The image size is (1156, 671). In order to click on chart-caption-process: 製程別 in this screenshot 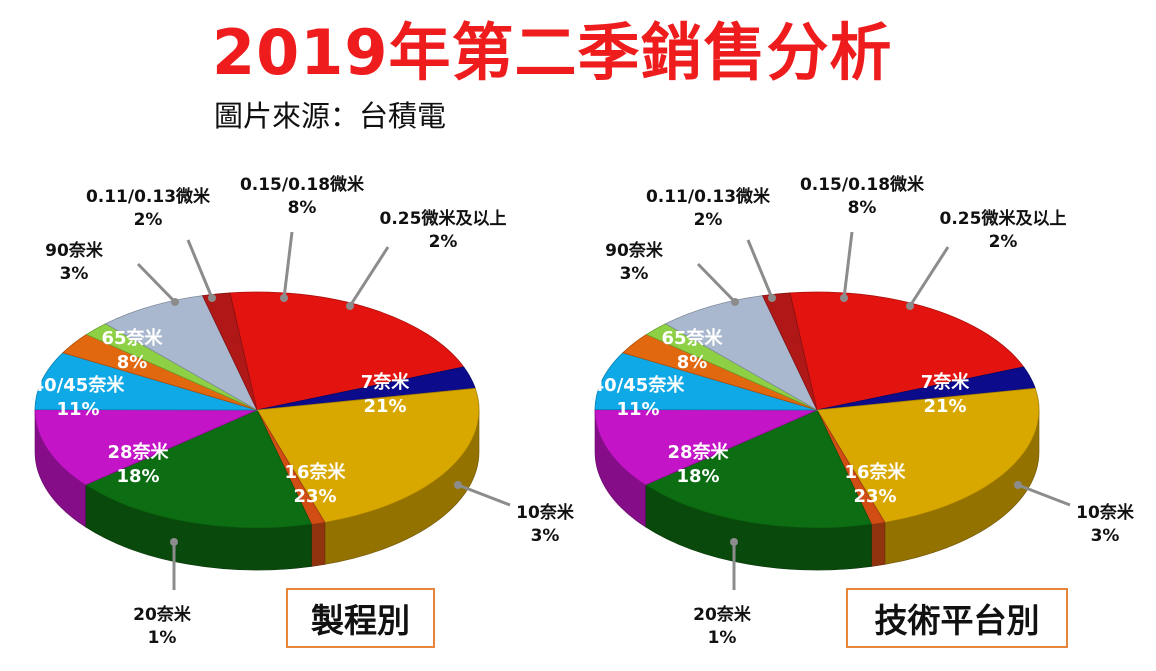, I will do `click(360, 618)`.